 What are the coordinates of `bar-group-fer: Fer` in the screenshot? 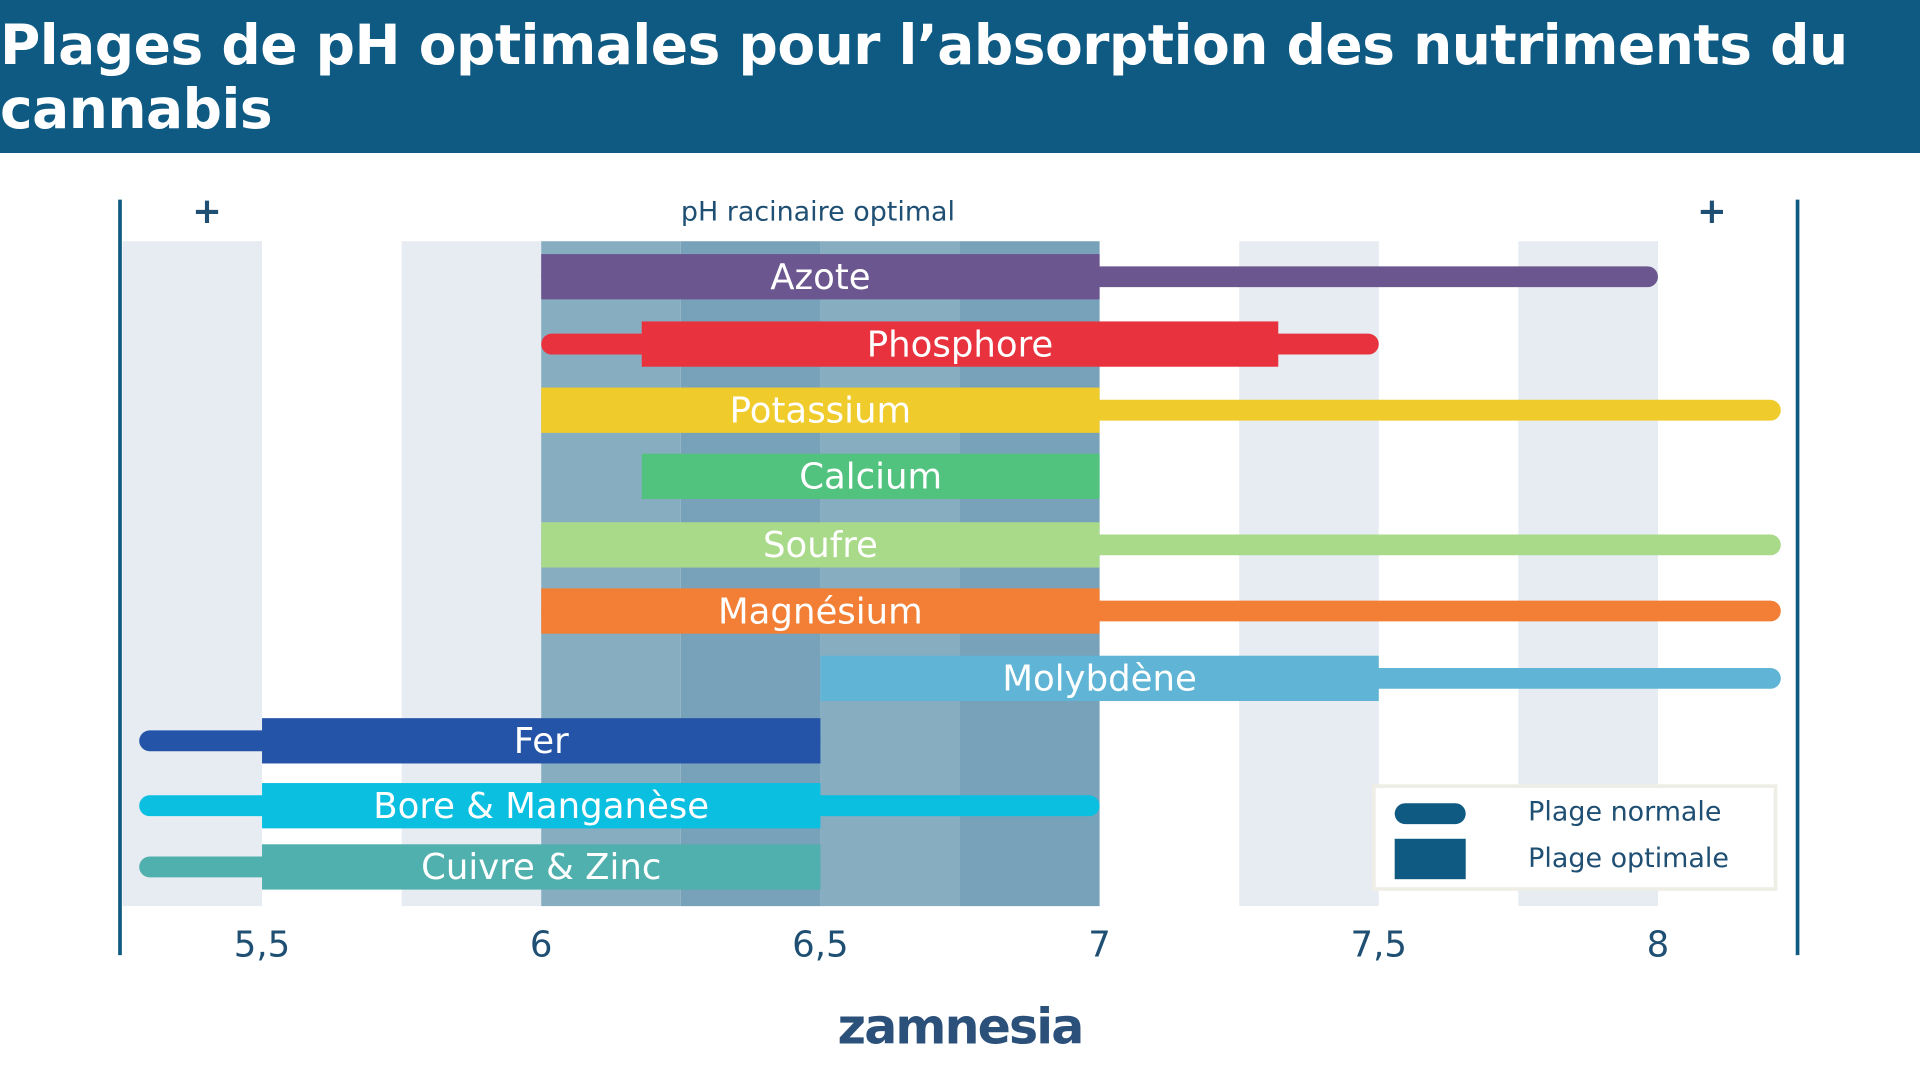 It's located at (480, 741).